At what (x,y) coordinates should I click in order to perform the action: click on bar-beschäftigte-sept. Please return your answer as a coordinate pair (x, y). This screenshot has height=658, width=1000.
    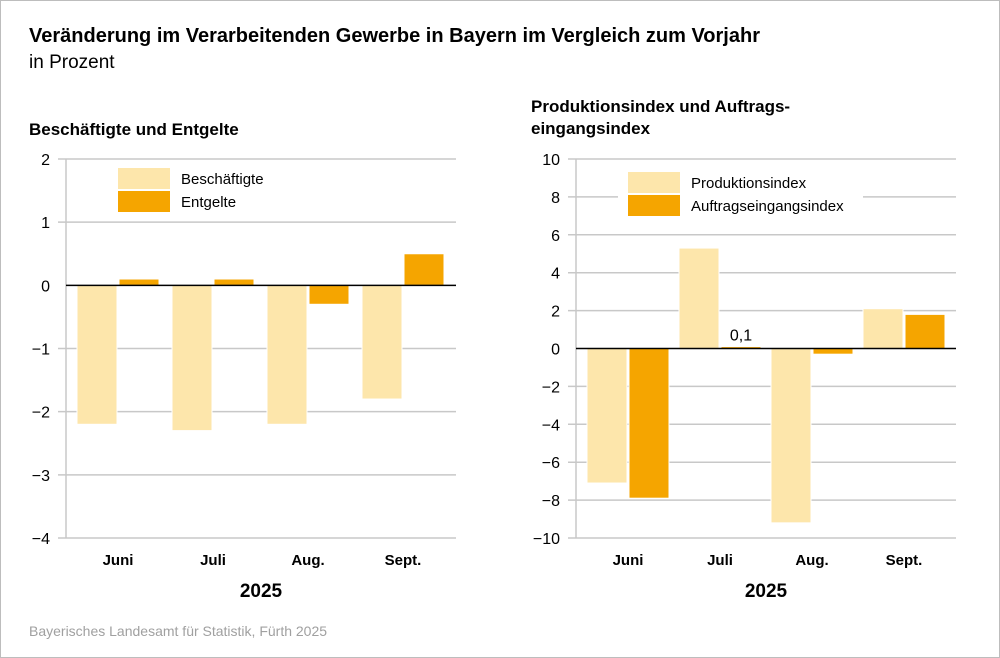
    Looking at the image, I should click on (382, 342).